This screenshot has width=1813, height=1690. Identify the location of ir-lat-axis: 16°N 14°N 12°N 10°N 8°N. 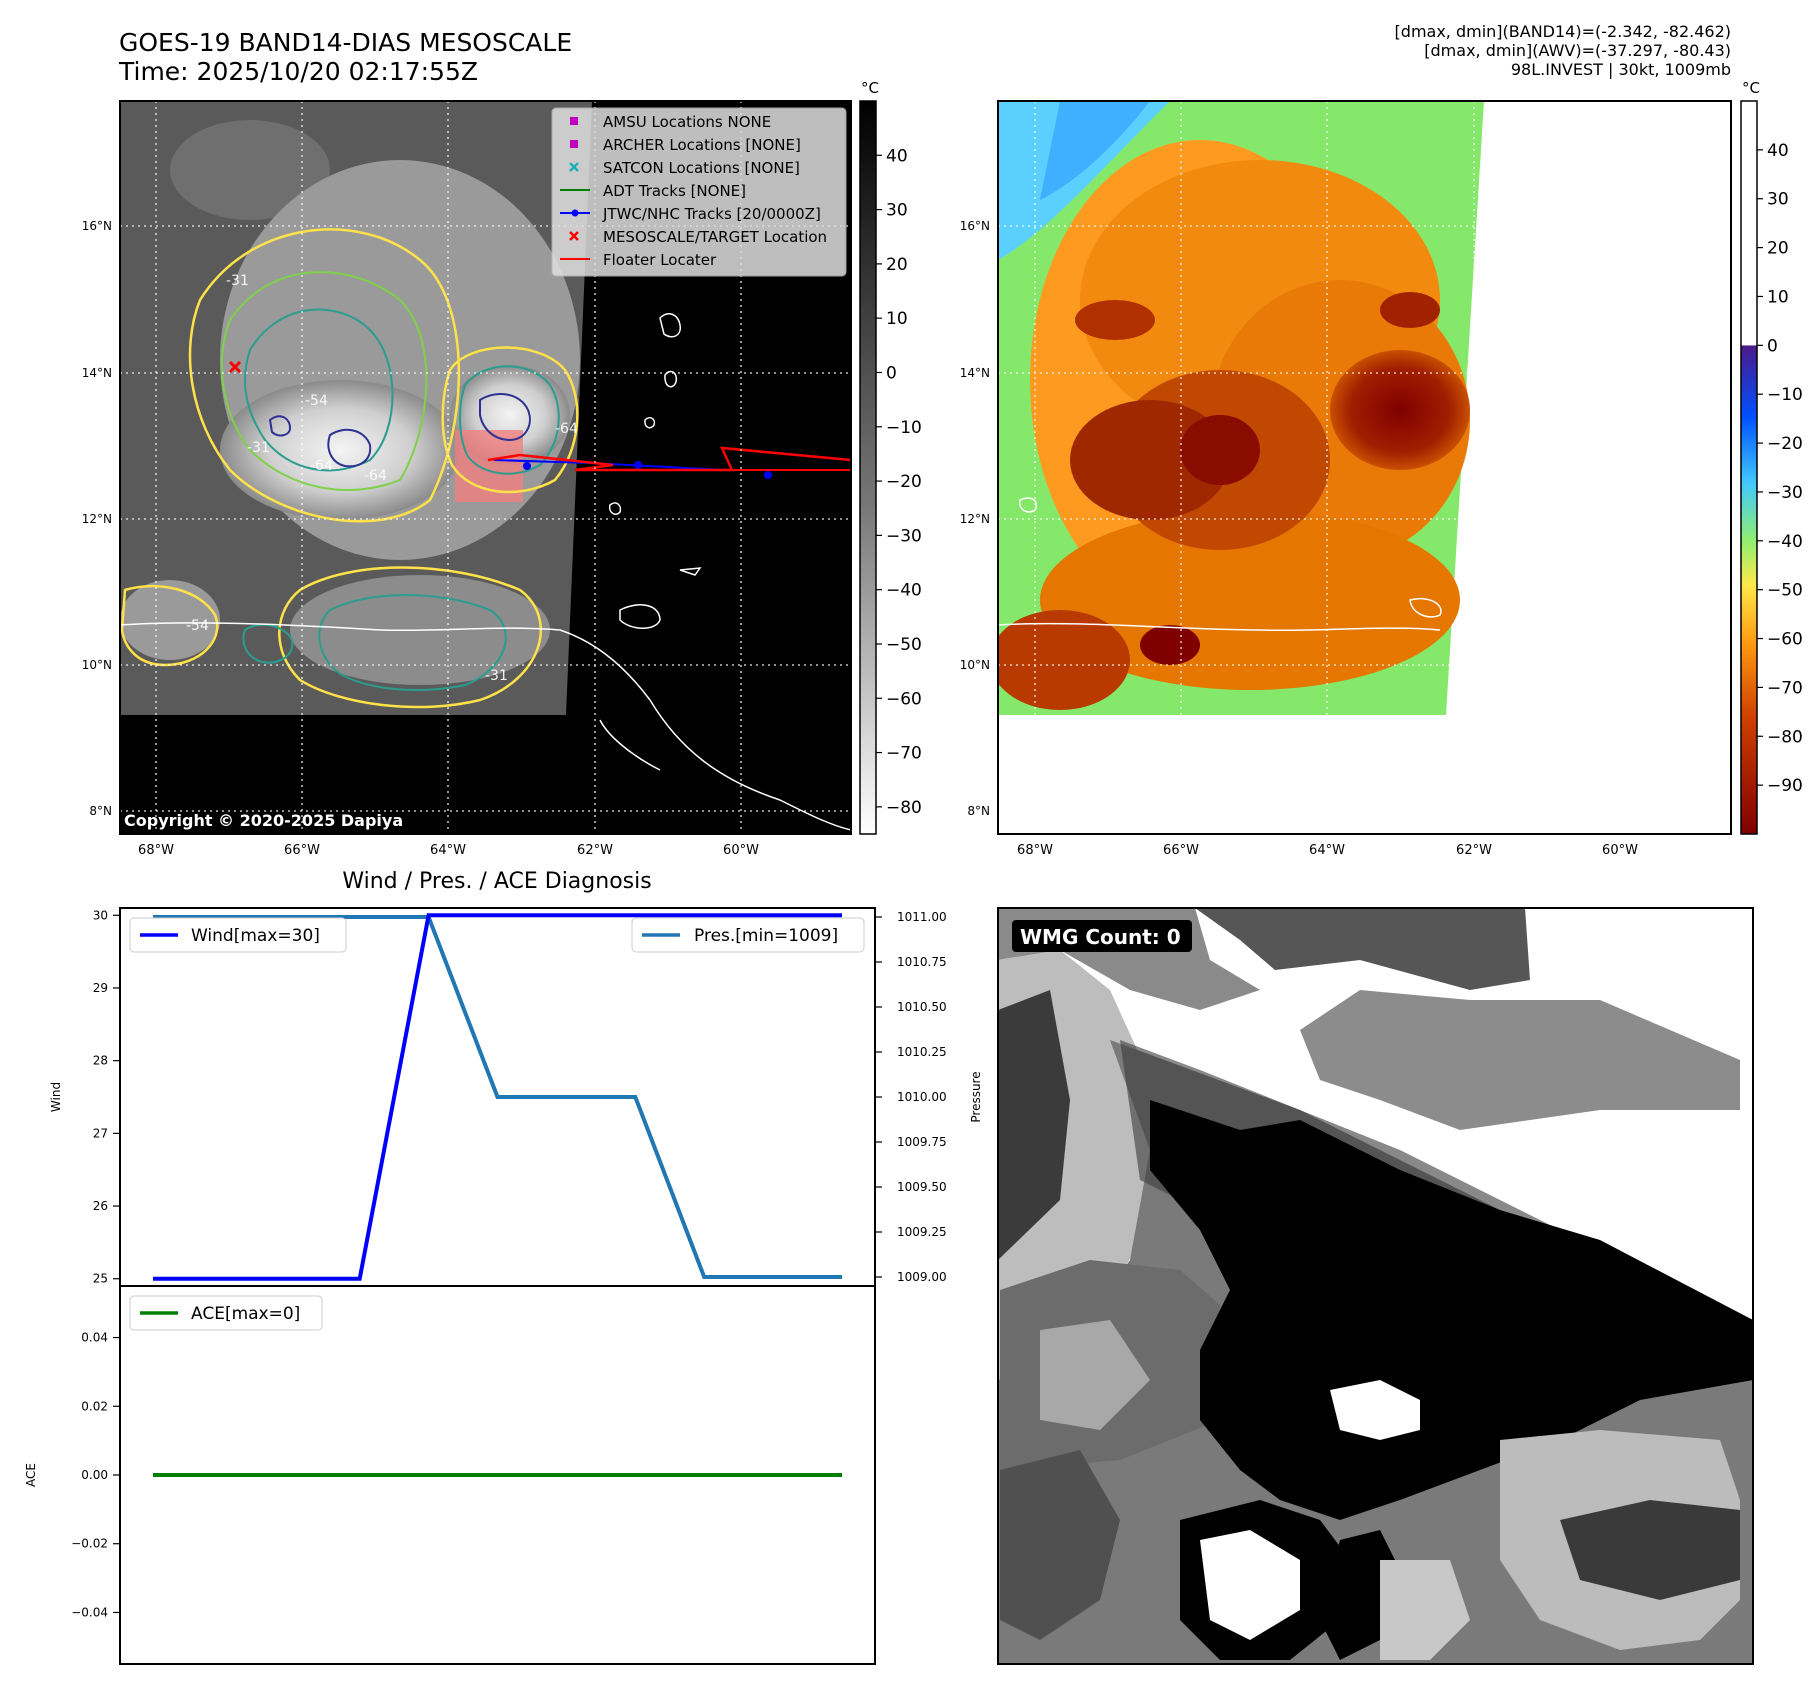
(97, 518).